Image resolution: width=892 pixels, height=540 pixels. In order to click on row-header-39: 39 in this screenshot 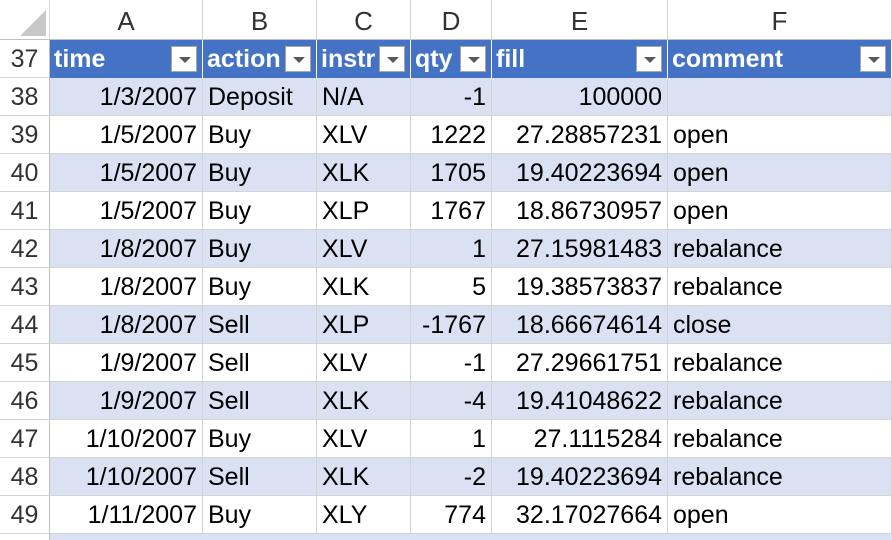, I will do `click(25, 135)`.